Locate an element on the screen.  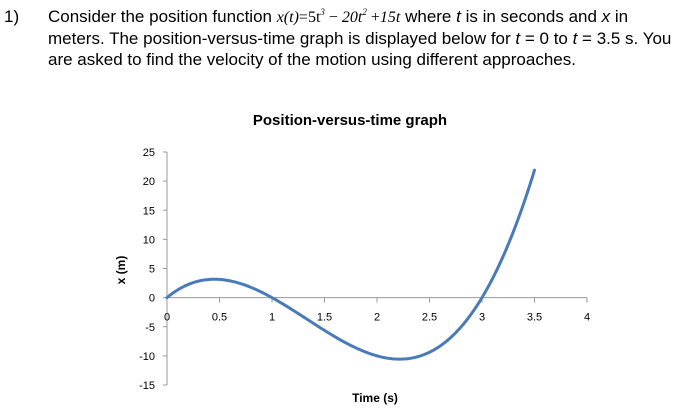
y-tick-label: 20 is located at coordinates (149, 182).